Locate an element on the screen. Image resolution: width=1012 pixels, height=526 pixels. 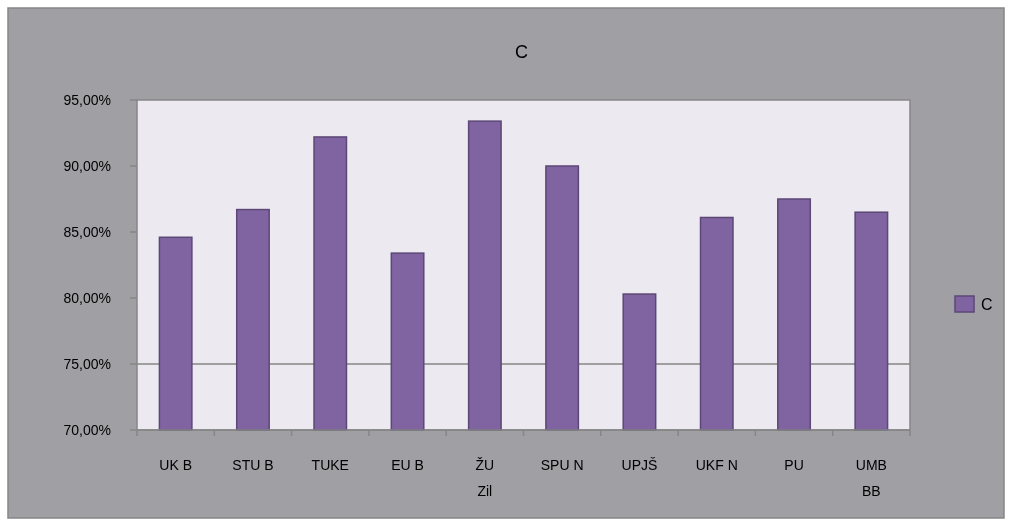
chart-title: C is located at coordinates (521, 52).